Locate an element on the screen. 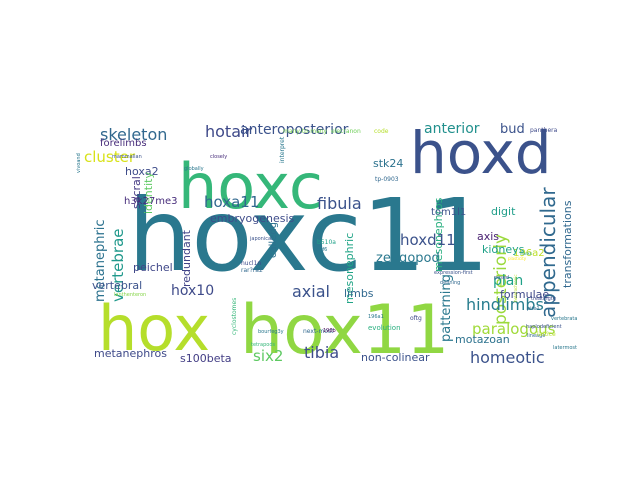  cloud-word: treatingtg is located at coordinates (543, 299).